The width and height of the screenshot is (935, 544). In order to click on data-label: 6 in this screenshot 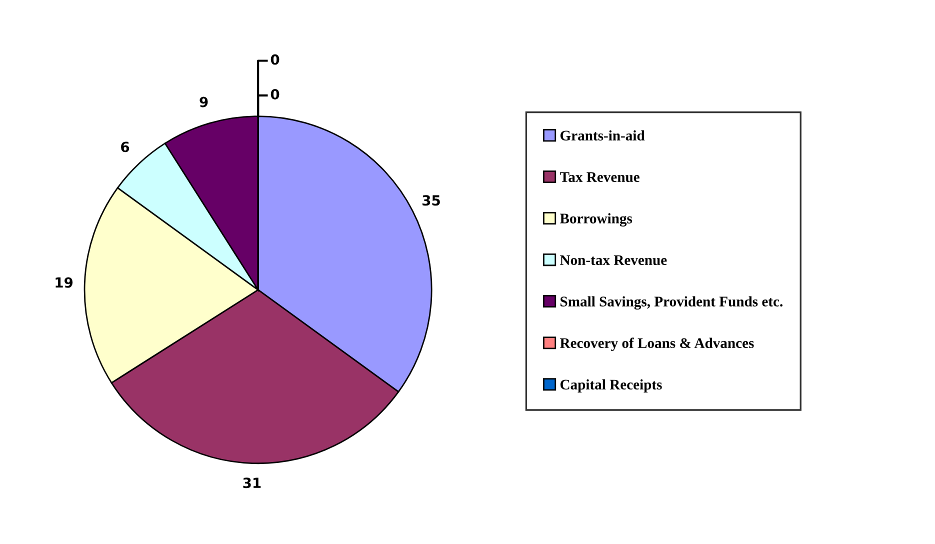, I will do `click(125, 147)`.